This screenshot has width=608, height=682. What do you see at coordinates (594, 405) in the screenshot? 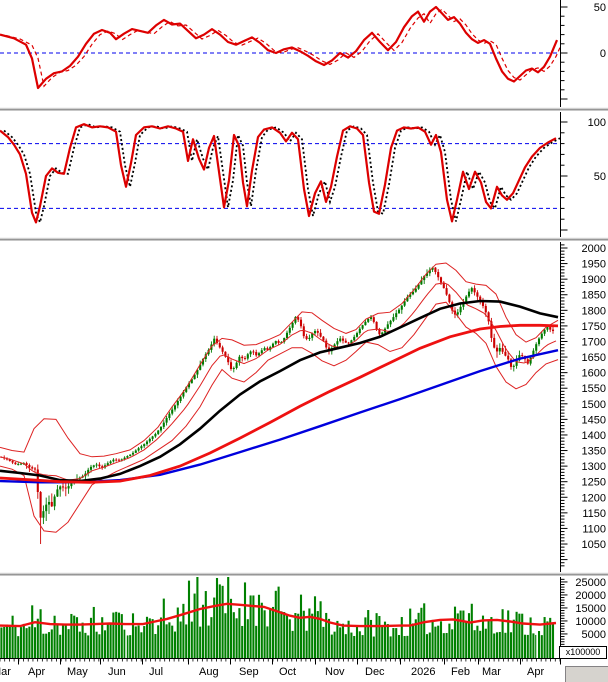
I see `y-axis-label: 1500` at bounding box center [594, 405].